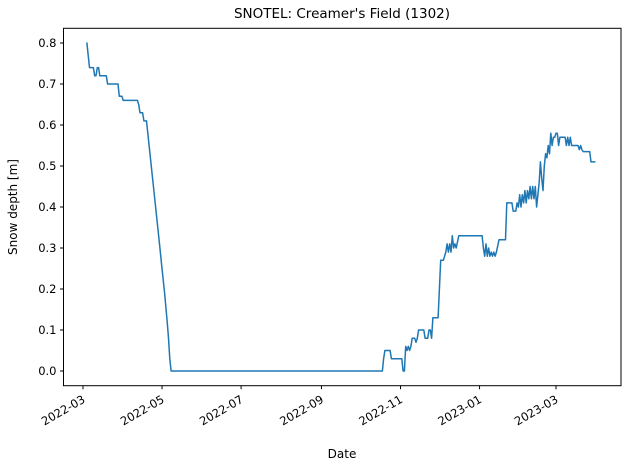  What do you see at coordinates (47, 207) in the screenshot?
I see `y-tick-label: 0.4` at bounding box center [47, 207].